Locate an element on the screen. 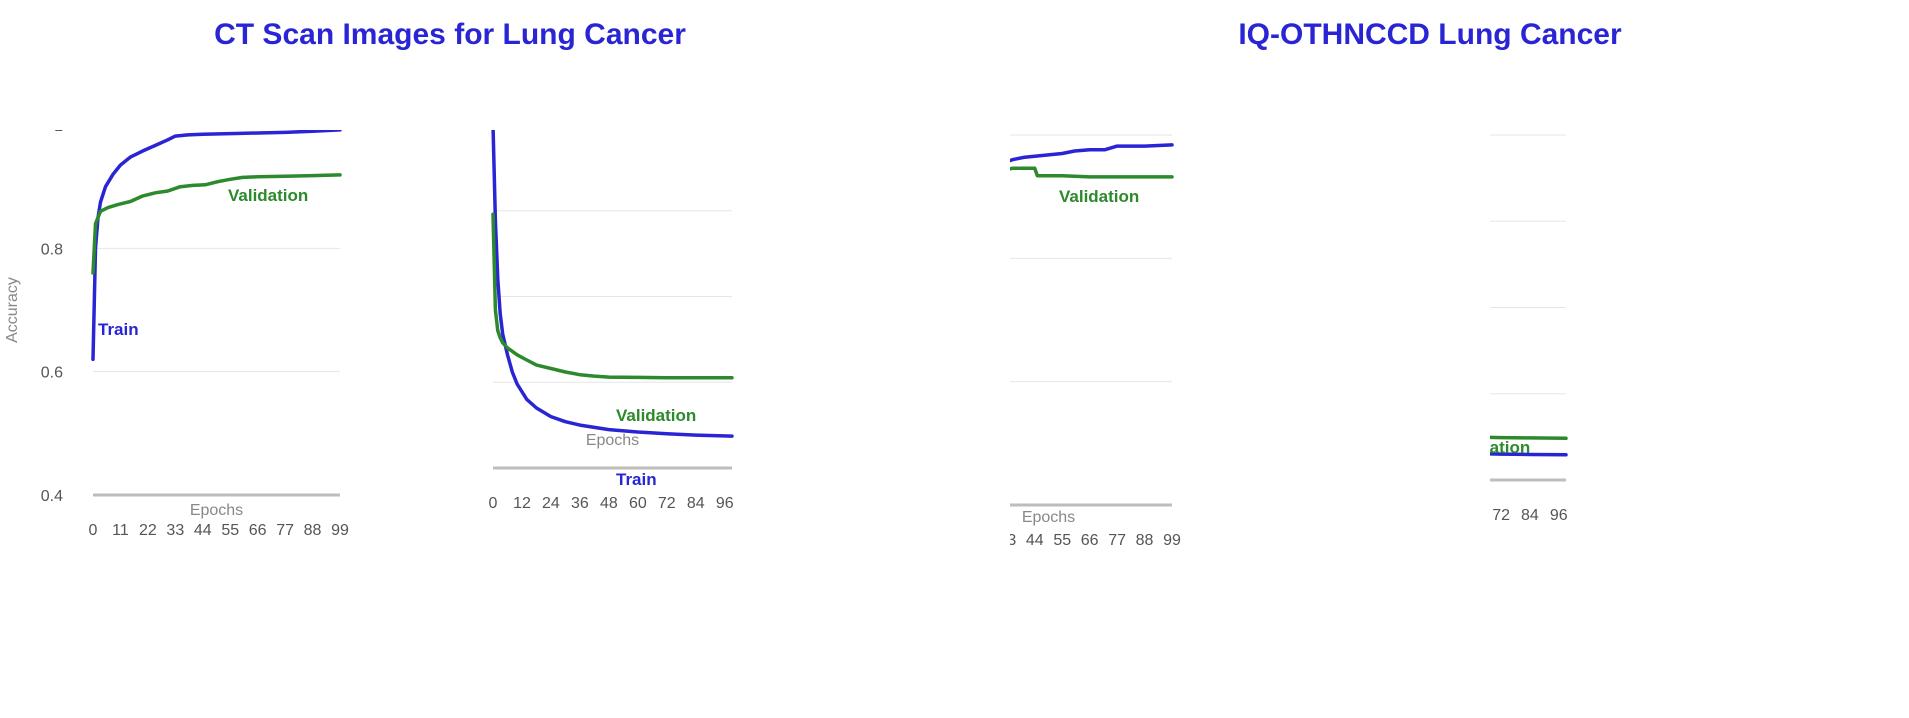 The height and width of the screenshot is (718, 1909). group-title-iq-othnccd: IQ-OTHNCCD Lung Cancer is located at coordinates (1430, 34).